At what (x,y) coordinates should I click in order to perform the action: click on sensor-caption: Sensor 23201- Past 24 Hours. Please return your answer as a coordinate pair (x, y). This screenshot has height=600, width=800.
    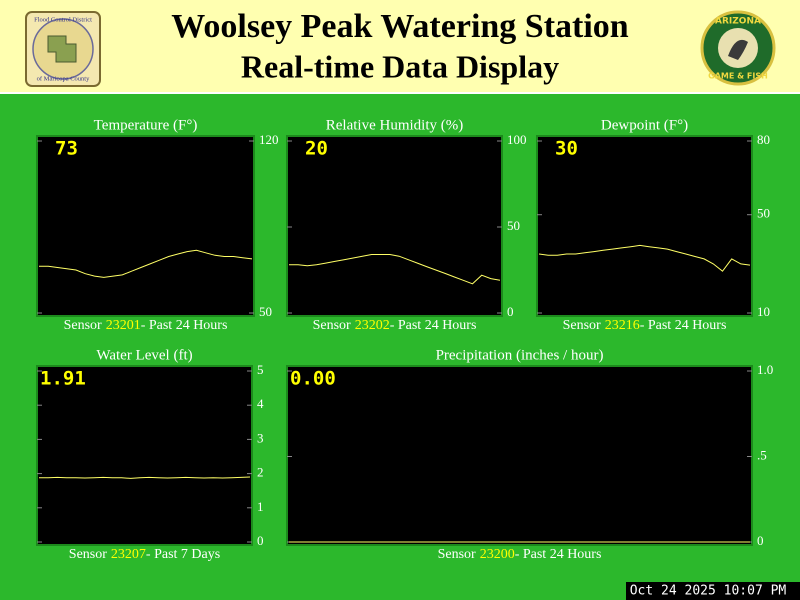
    Looking at the image, I should click on (146, 325).